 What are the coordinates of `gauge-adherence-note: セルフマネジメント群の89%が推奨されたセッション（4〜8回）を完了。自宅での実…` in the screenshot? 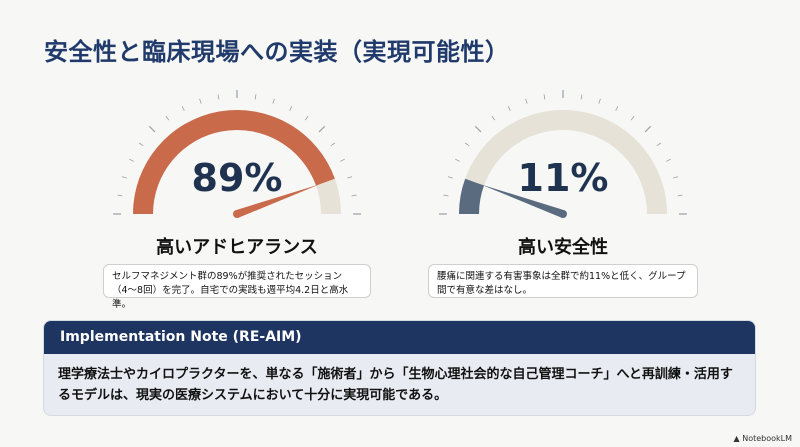 It's located at (237, 287).